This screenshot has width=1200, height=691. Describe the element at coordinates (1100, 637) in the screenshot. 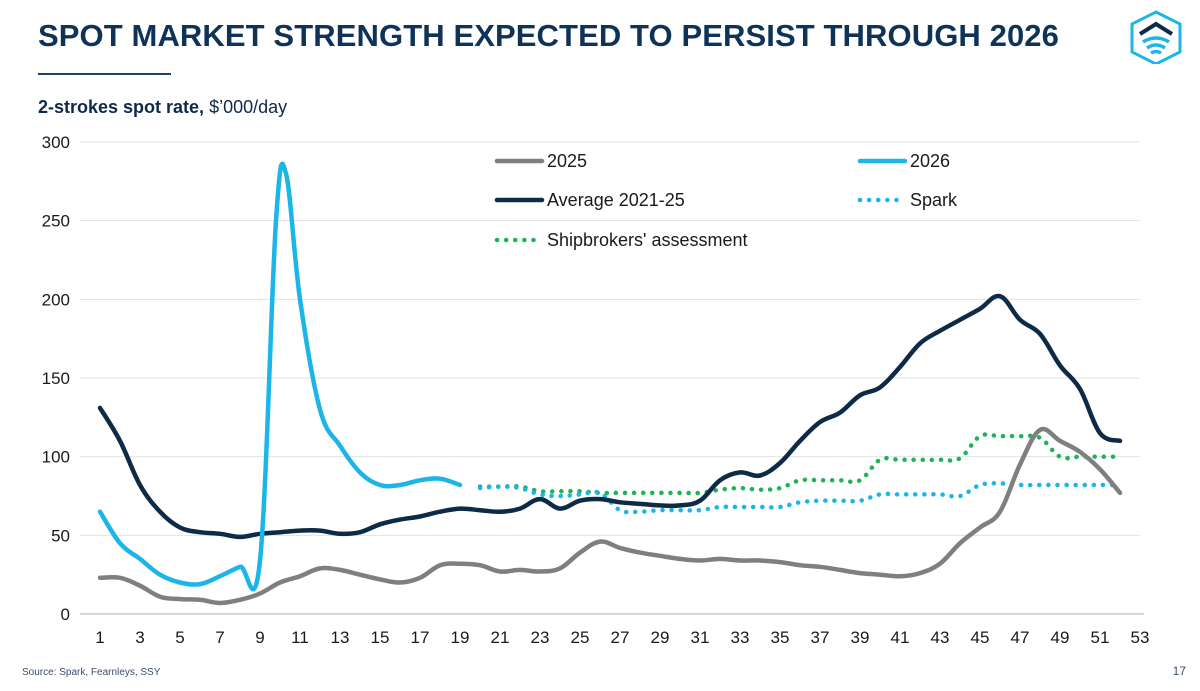

I see `x-tick-label: 51` at that location.